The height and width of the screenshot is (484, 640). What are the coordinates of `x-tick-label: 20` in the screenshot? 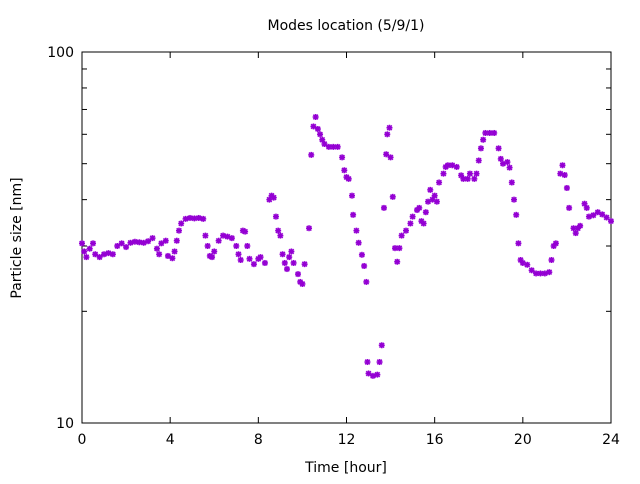 It's located at (523, 440).